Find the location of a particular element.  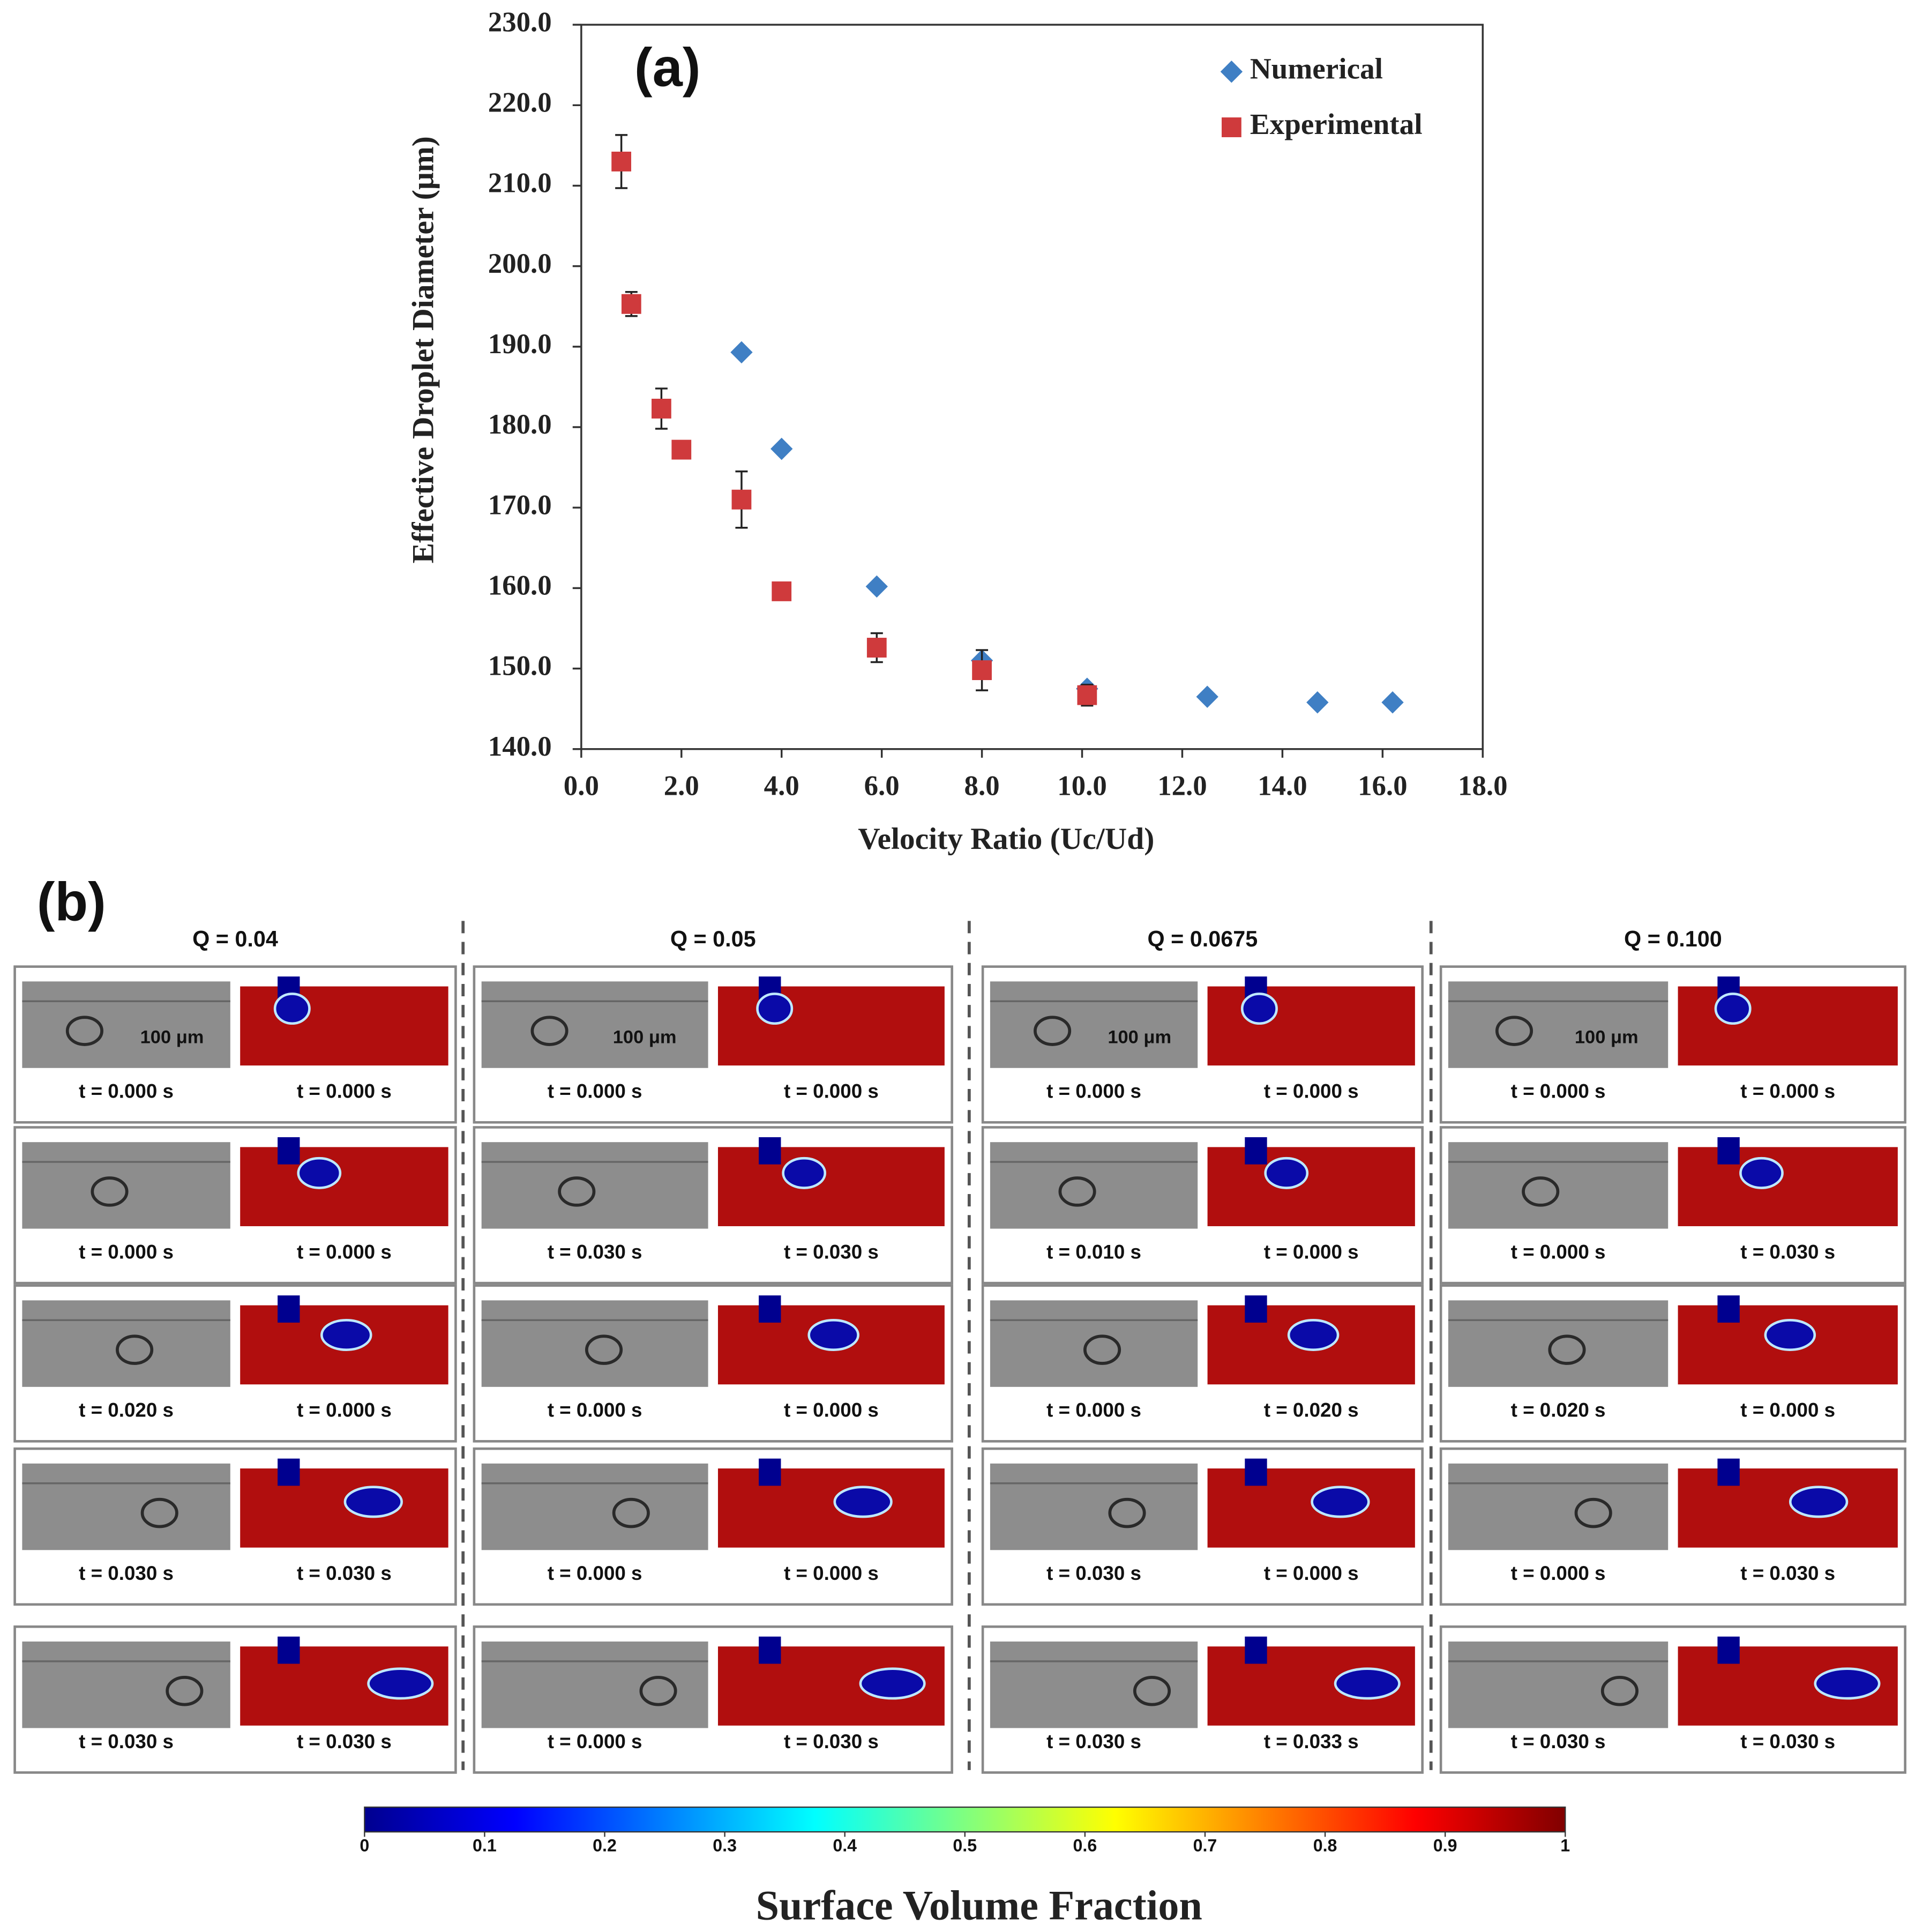

colorbar-tick-label: 0.5 is located at coordinates (965, 1845).